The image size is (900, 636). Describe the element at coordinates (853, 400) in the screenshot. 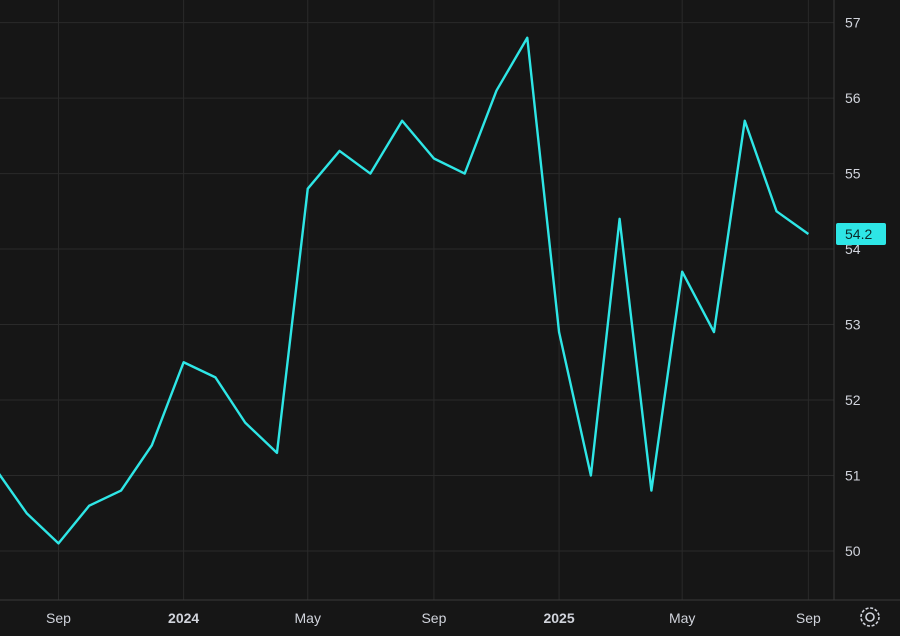

I see `y-tick-label: 52` at that location.